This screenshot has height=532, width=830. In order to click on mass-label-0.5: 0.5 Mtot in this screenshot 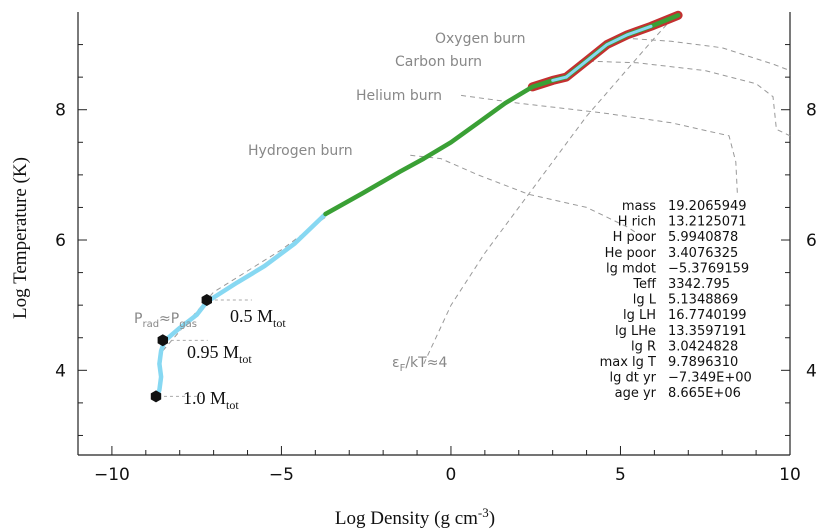, I will do `click(258, 318)`.